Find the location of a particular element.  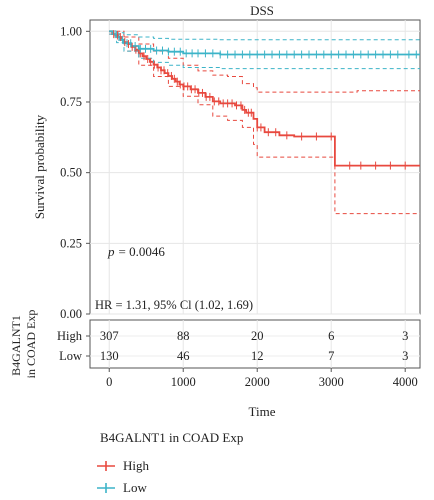

y-tick-label: 0.50 is located at coordinates (71, 173).